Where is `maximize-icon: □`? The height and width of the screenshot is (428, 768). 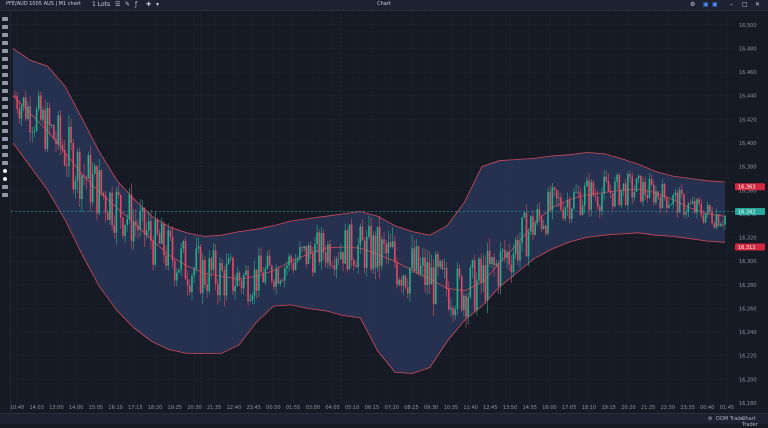
maximize-icon: □ is located at coordinates (745, 4).